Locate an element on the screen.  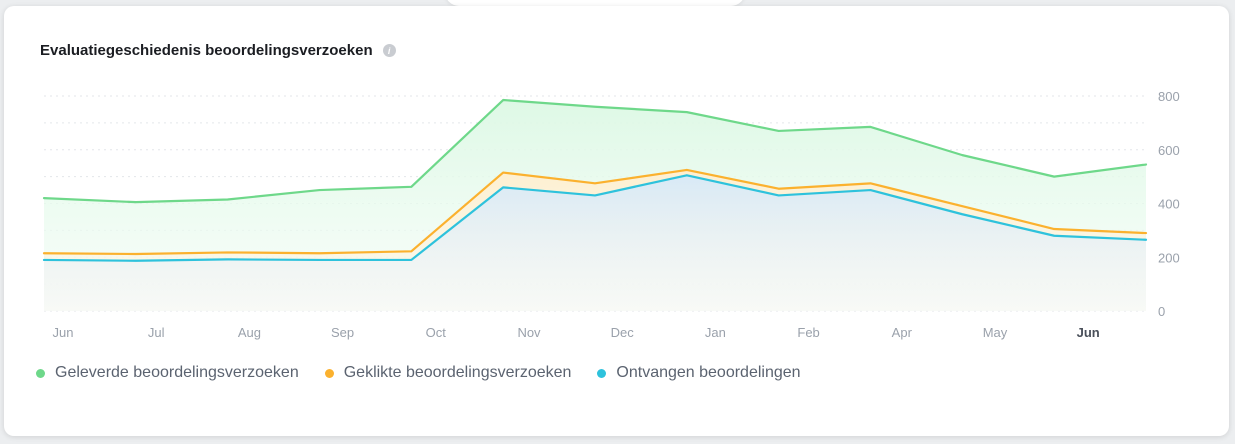
legend-label: Ontvangen beoordelingen is located at coordinates (708, 372).